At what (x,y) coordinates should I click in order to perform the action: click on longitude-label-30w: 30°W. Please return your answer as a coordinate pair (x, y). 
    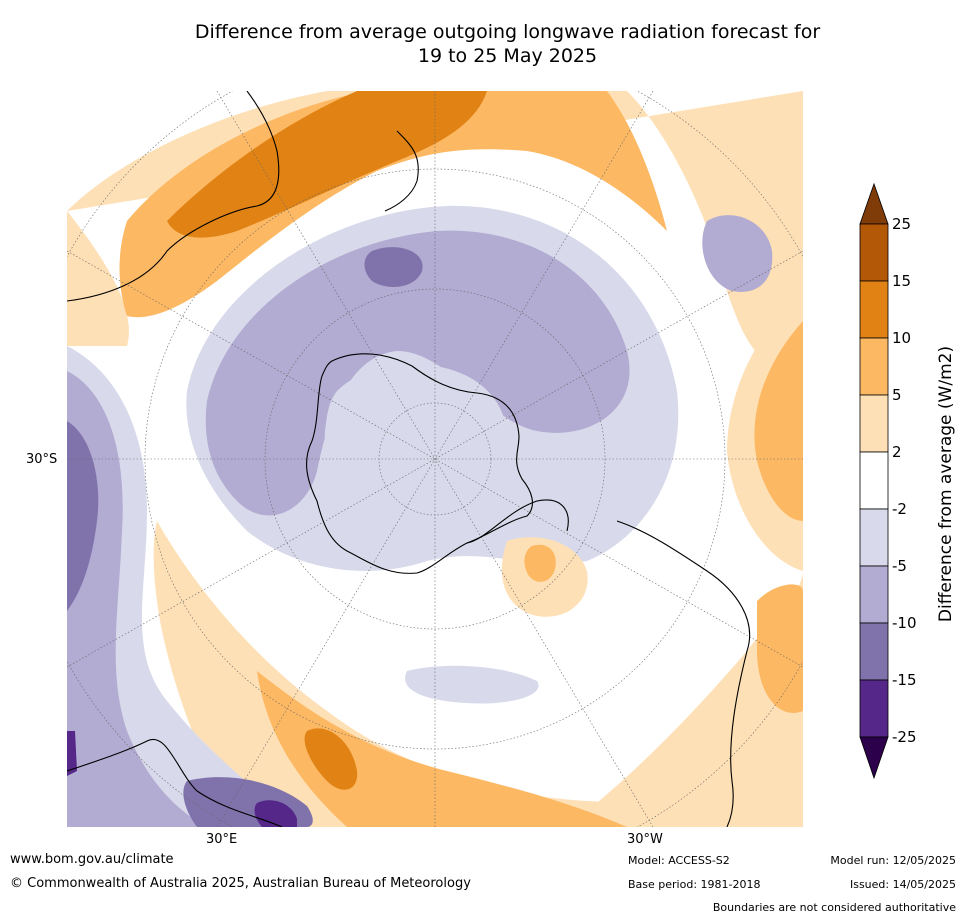
    Looking at the image, I should click on (645, 839).